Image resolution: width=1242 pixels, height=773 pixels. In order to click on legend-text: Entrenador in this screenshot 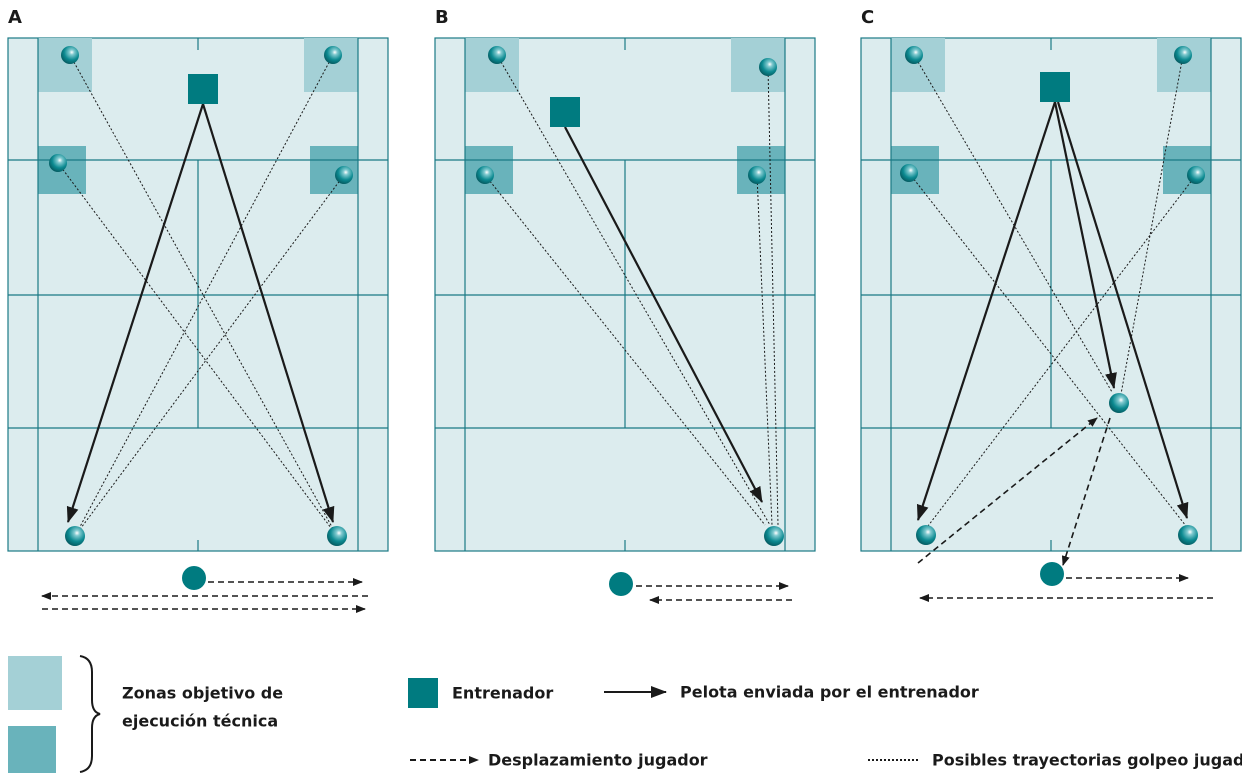, I will do `click(502, 693)`.